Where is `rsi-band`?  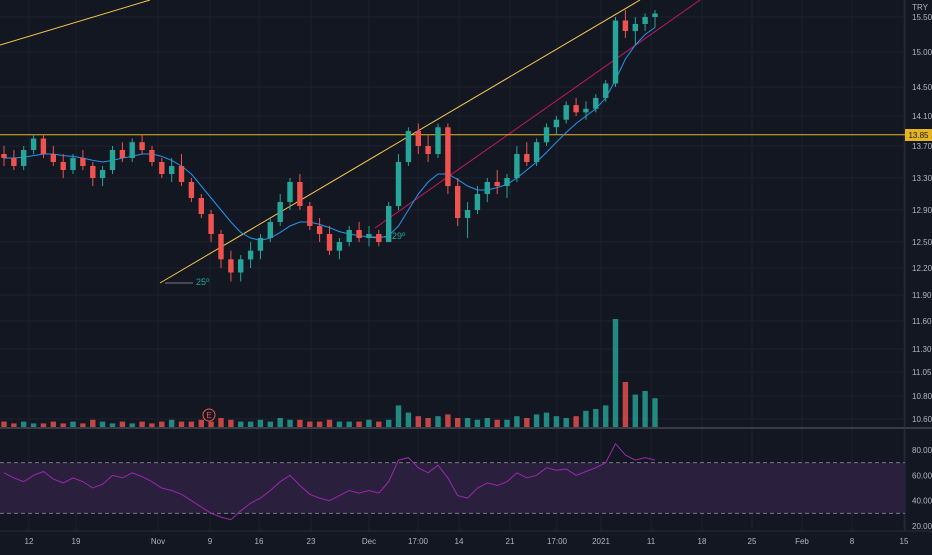
rsi-band is located at coordinates (452, 488).